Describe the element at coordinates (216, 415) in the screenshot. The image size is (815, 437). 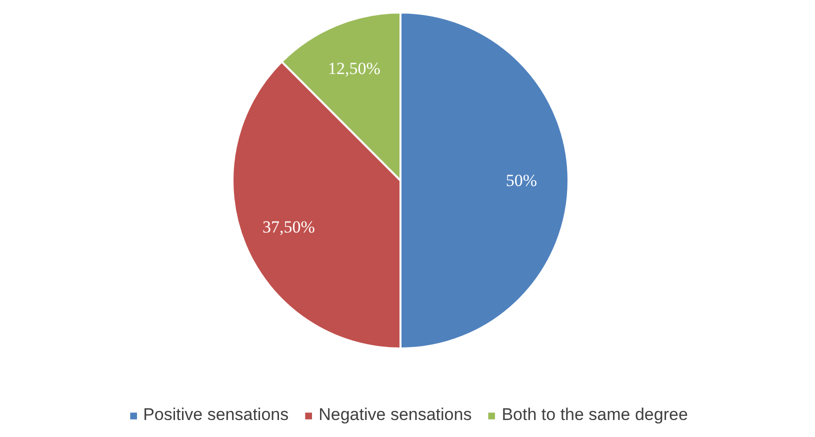
I see `legend-label: Positive sensations` at that location.